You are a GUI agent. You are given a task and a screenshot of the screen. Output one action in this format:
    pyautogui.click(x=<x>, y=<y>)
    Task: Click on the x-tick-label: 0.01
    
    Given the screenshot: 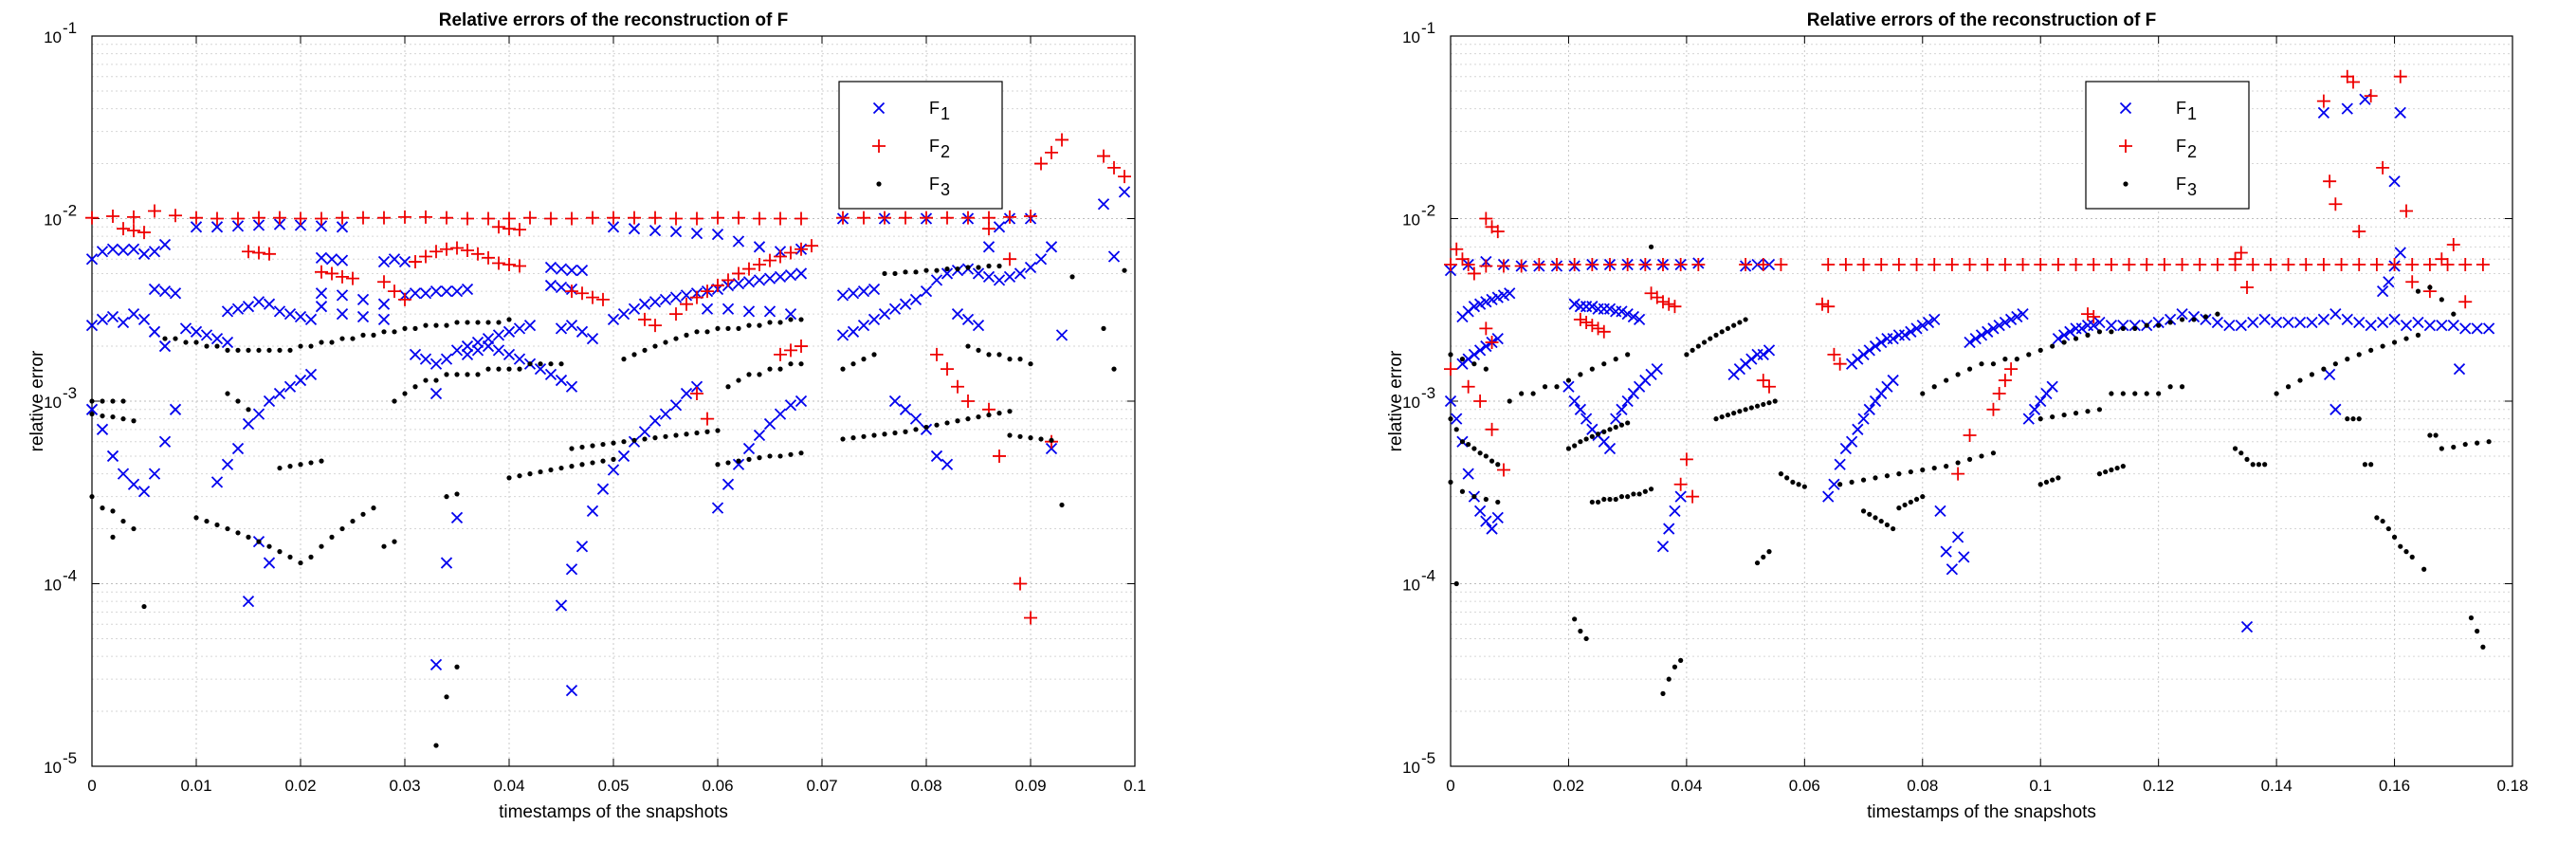 What is the action you would take?
    pyautogui.click(x=195, y=786)
    